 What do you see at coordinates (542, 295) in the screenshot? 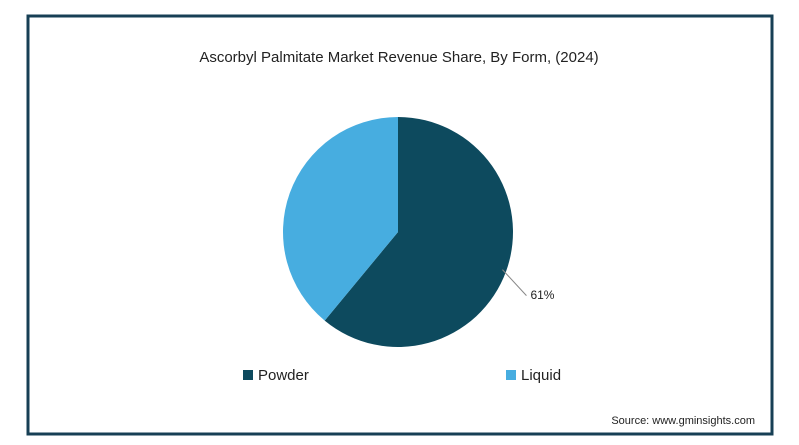
I see `data-label: 61%` at bounding box center [542, 295].